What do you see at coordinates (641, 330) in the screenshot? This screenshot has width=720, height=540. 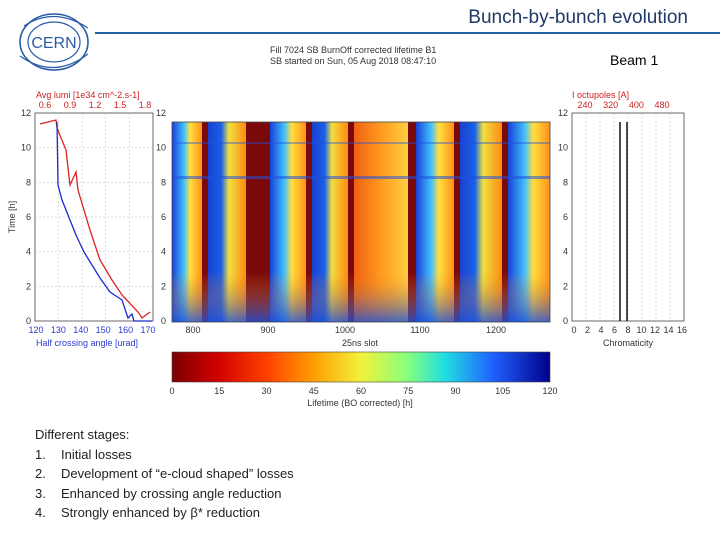 I see `right-bottom-tick: 10` at bounding box center [641, 330].